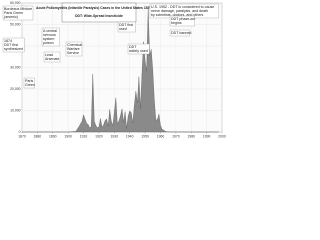 The image size is (320, 240). I want to click on x-tick-label: 2000, so click(222, 136).